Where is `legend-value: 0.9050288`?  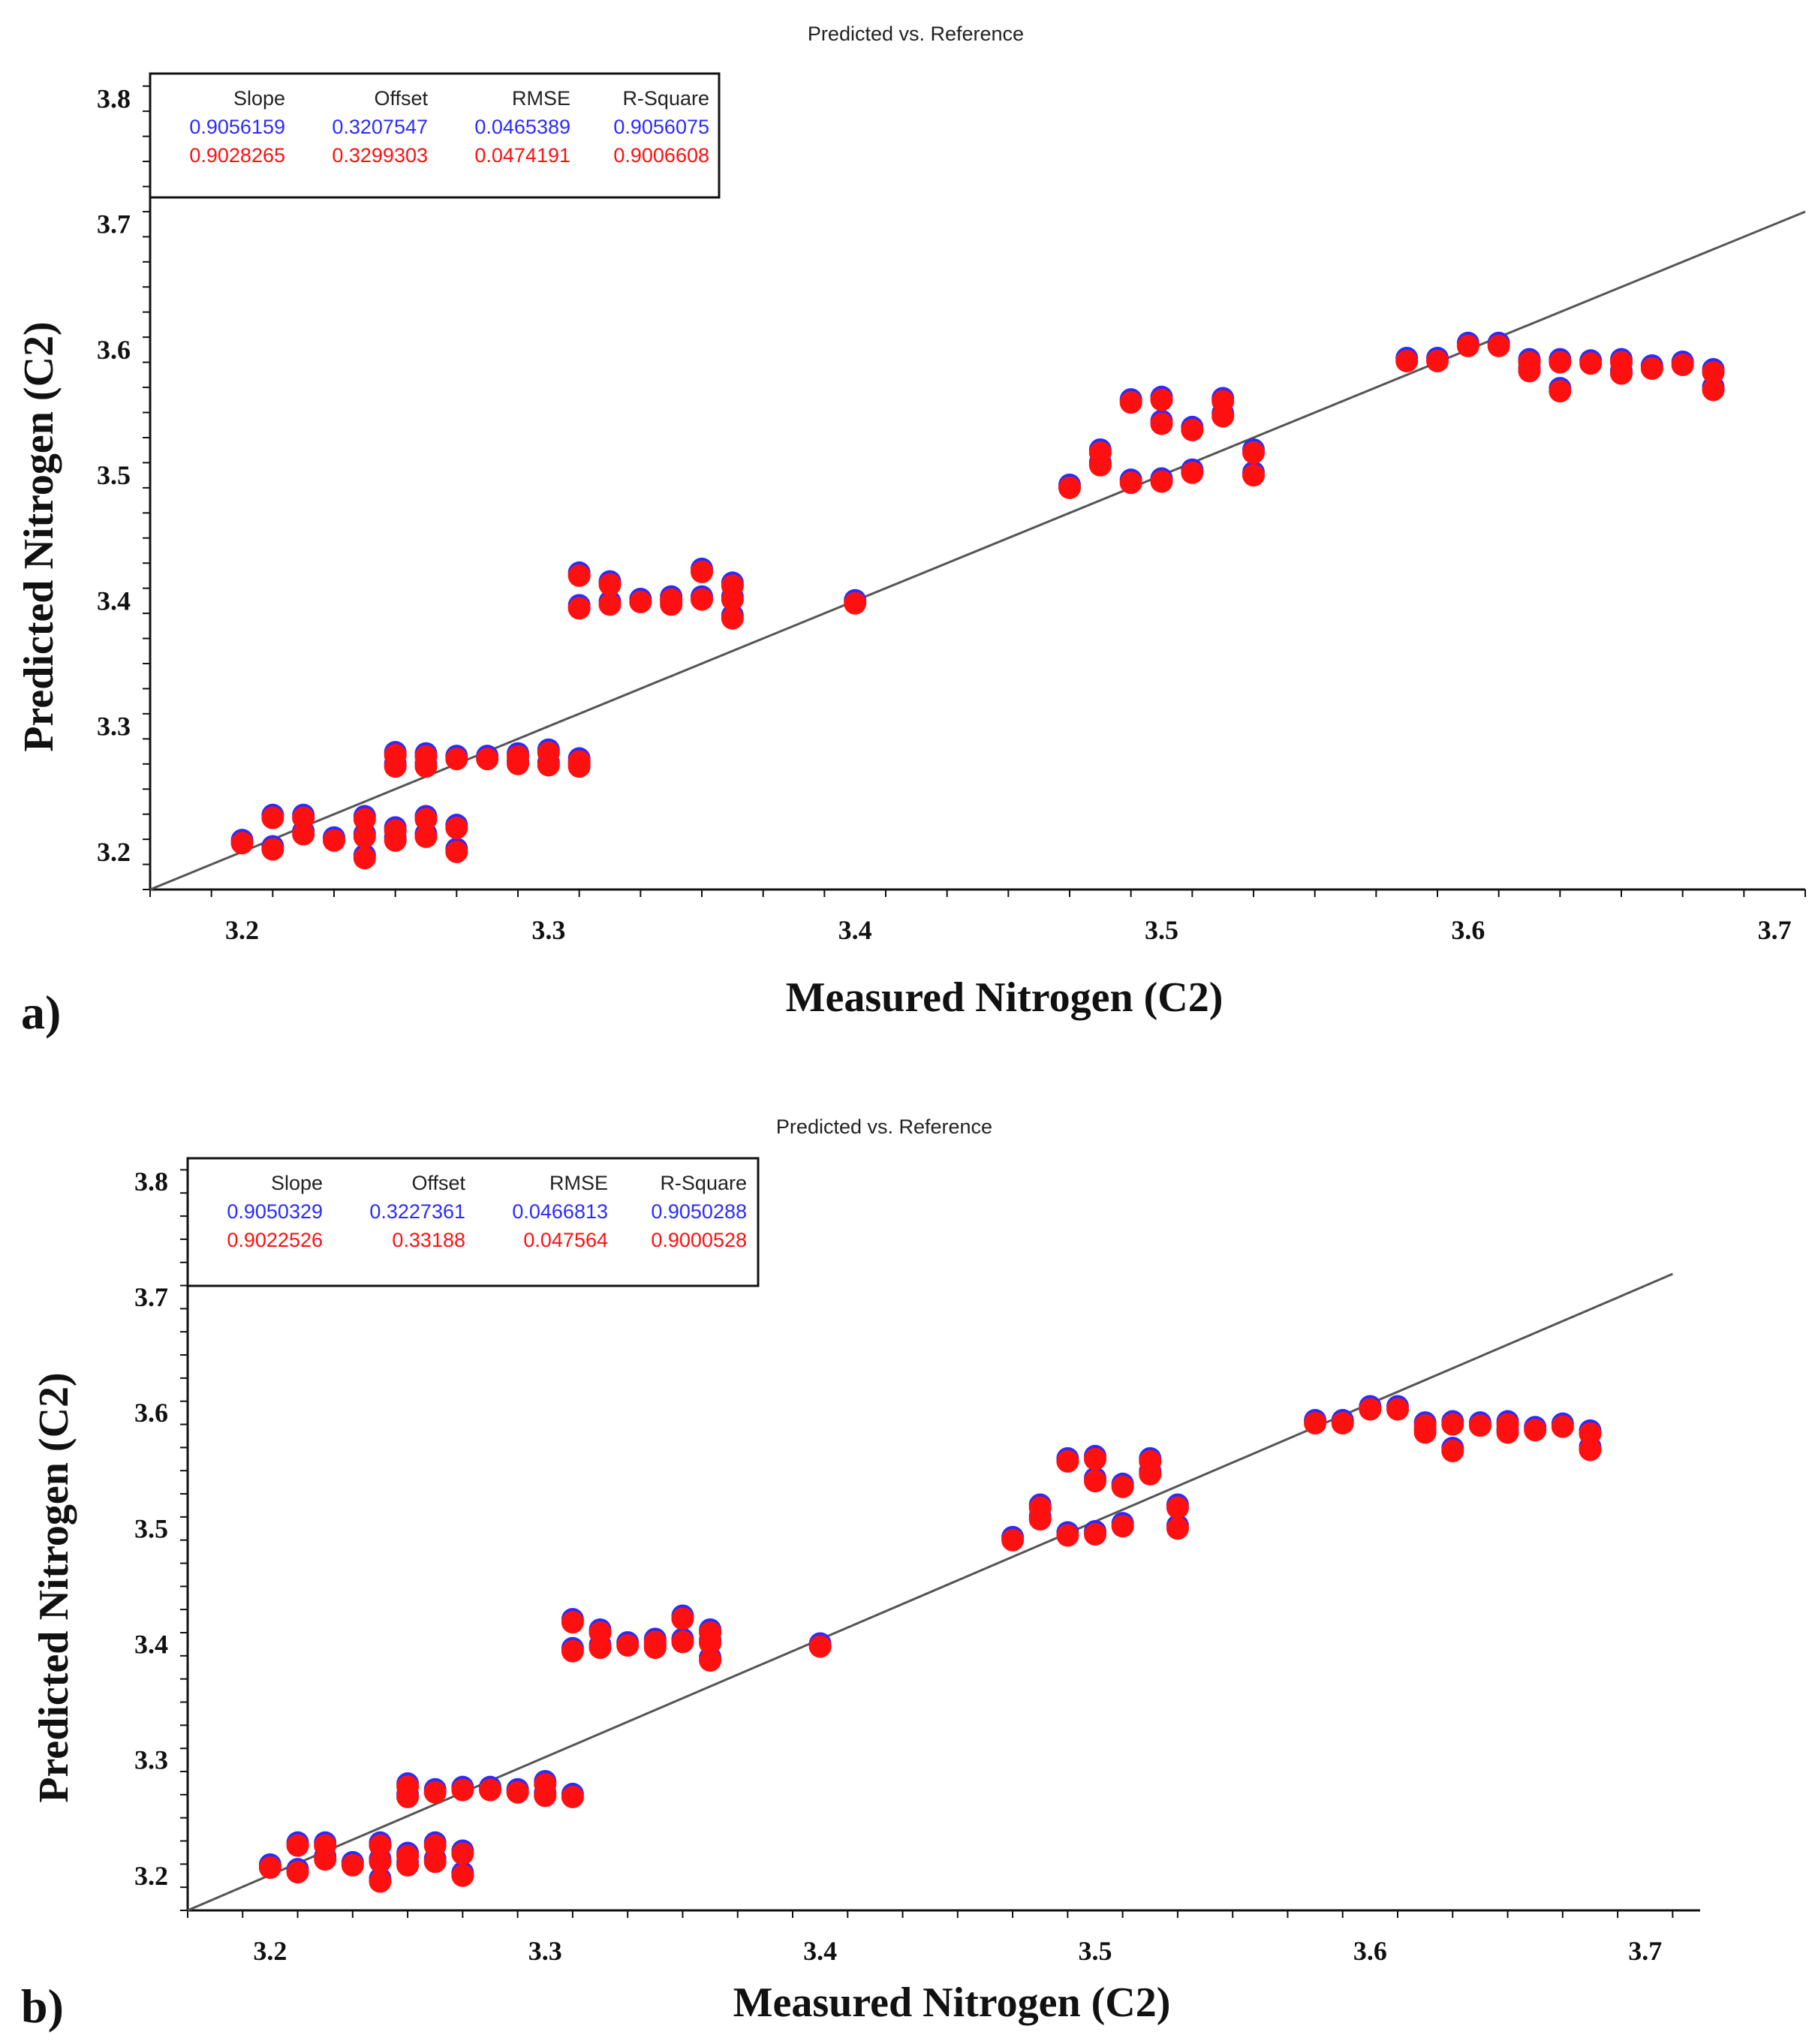 legend-value: 0.9050288 is located at coordinates (699, 1211).